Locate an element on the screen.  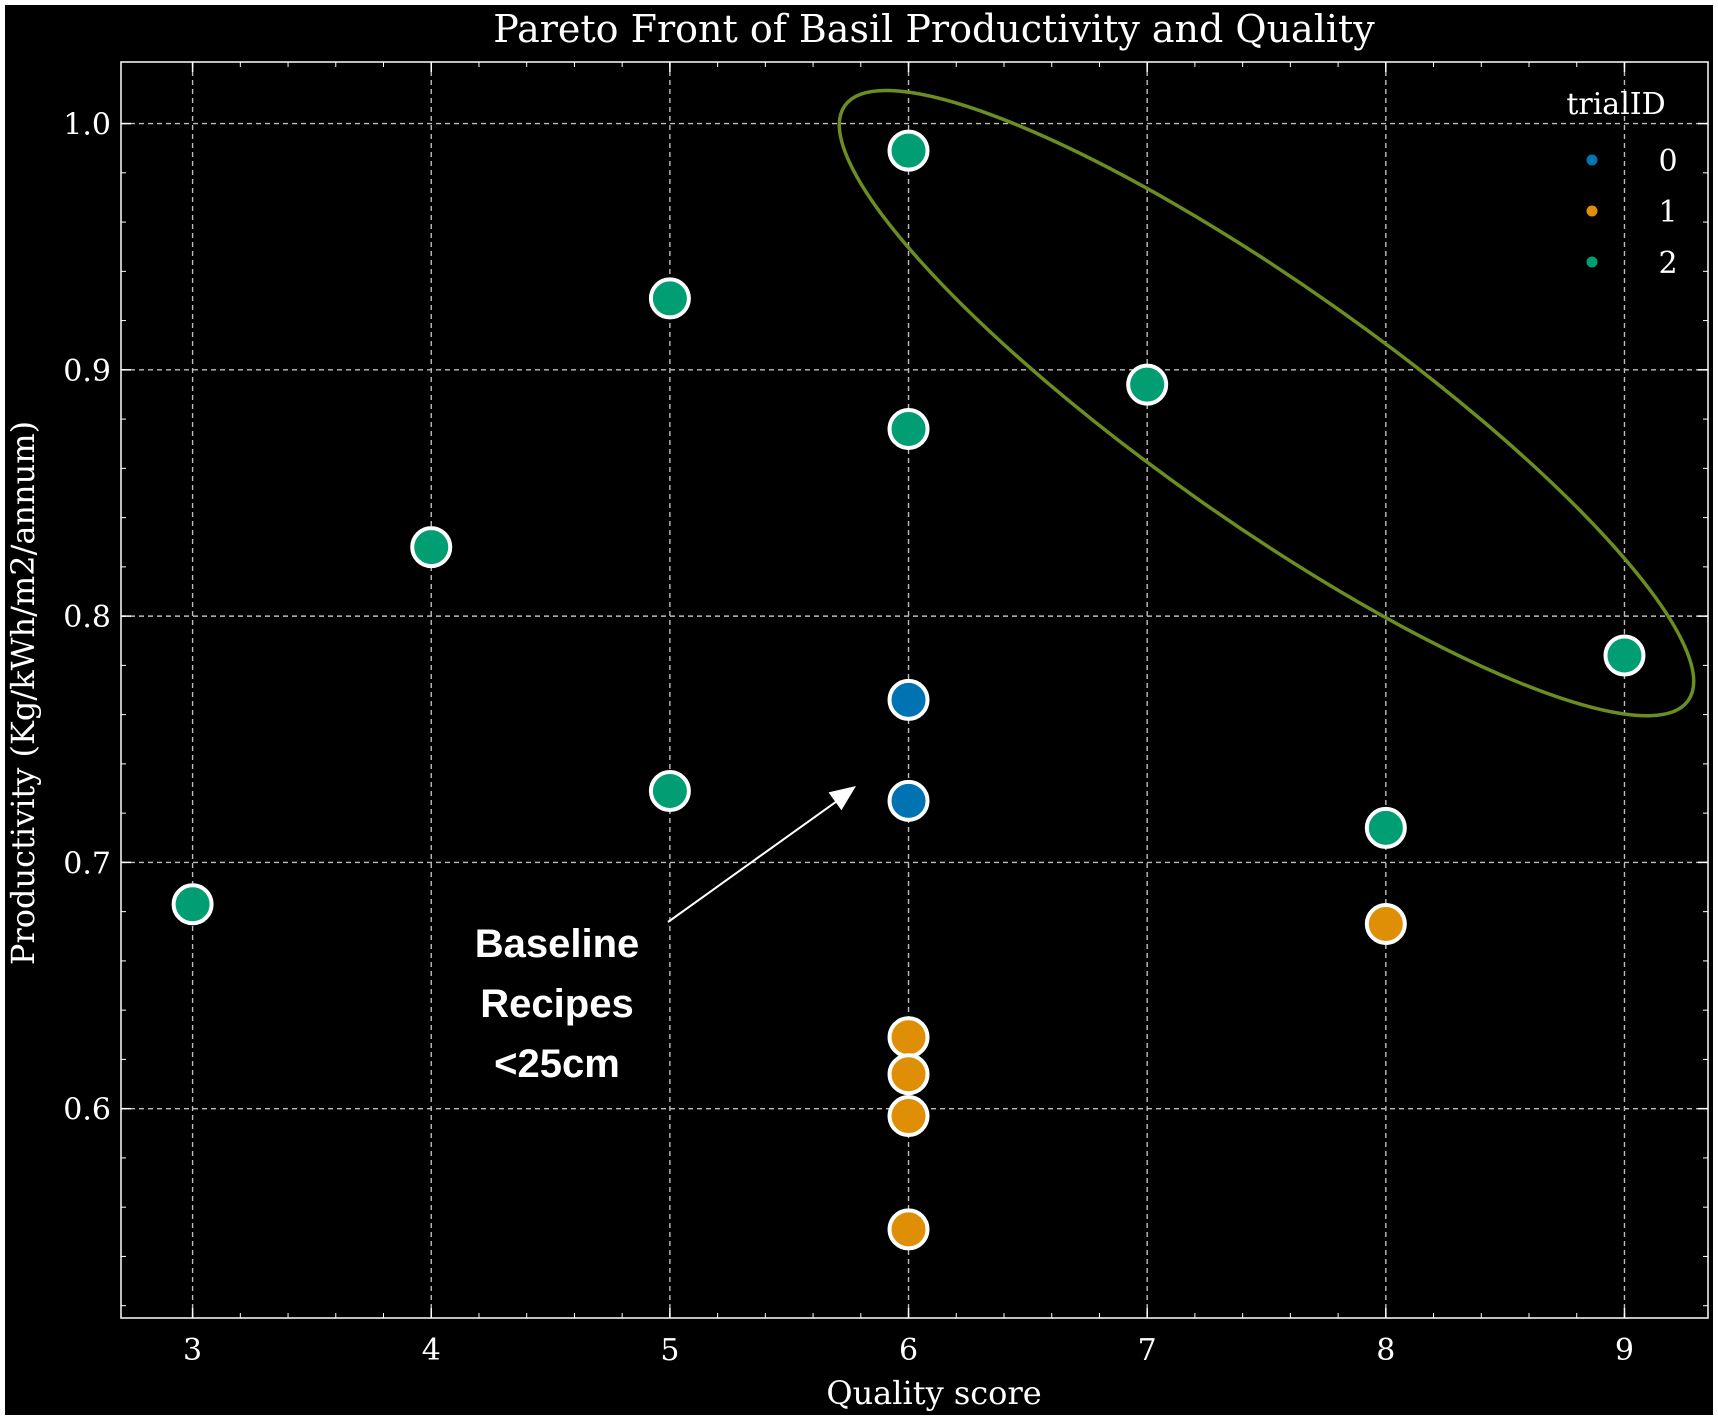
x-axis-label: Quality score is located at coordinates (933, 1393).